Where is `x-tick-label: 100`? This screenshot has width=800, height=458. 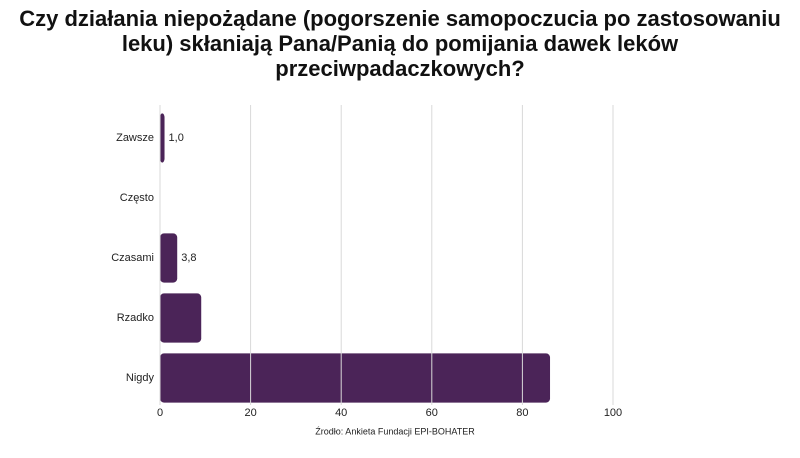 x-tick-label: 100 is located at coordinates (613, 413).